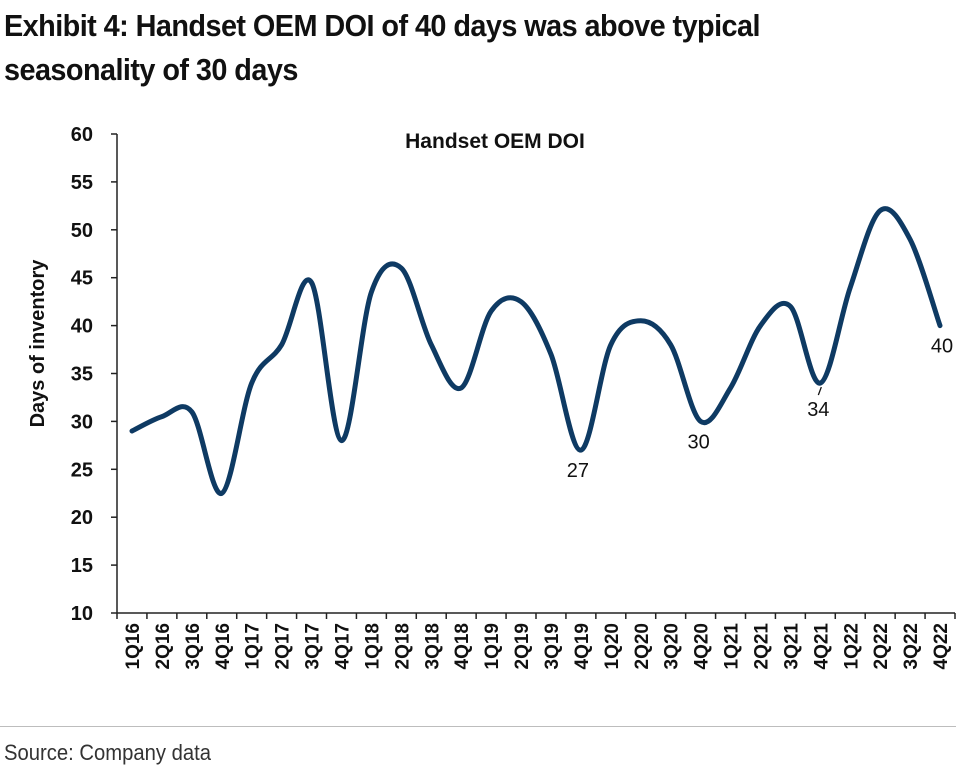 The image size is (956, 774). Describe the element at coordinates (108, 752) in the screenshot. I see `source-note: Source: Company data` at that location.